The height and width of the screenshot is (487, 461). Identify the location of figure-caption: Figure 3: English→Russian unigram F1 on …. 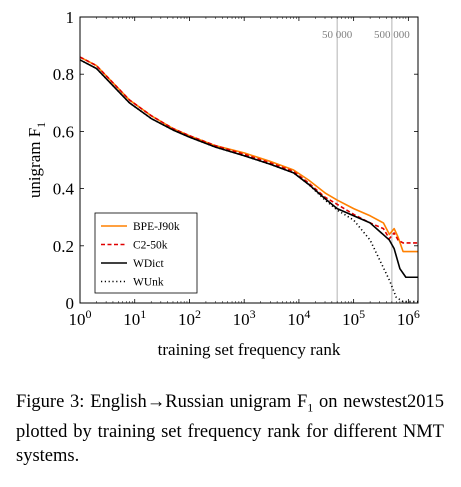
(230, 429).